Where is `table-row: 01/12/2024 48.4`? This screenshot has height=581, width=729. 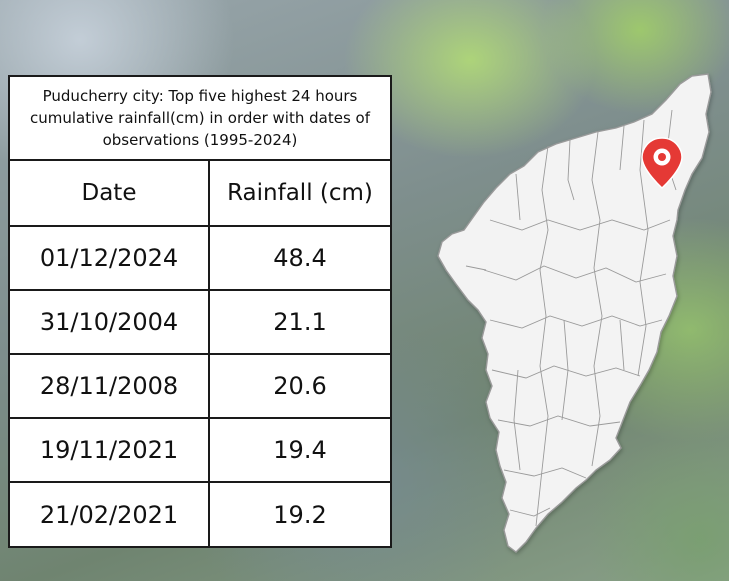 table-row: 01/12/2024 48.4 is located at coordinates (200, 259).